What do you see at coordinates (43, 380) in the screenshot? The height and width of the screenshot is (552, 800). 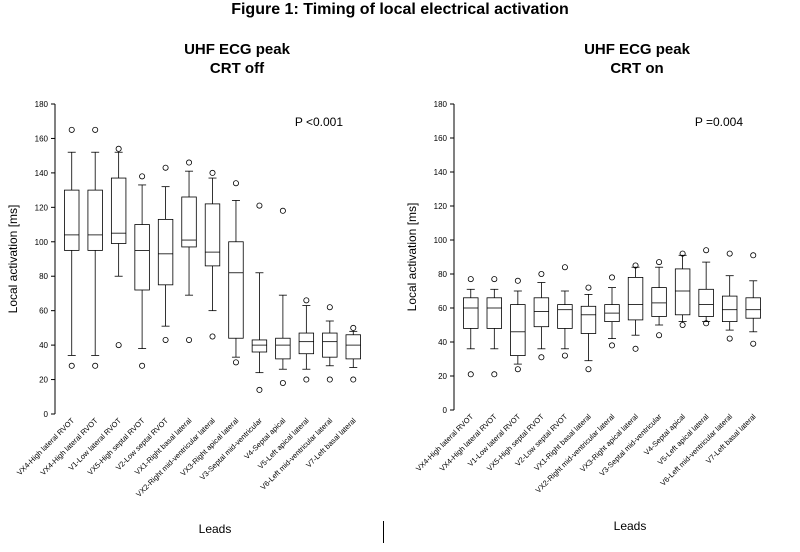 I see `y-tick-label: 20` at bounding box center [43, 380].